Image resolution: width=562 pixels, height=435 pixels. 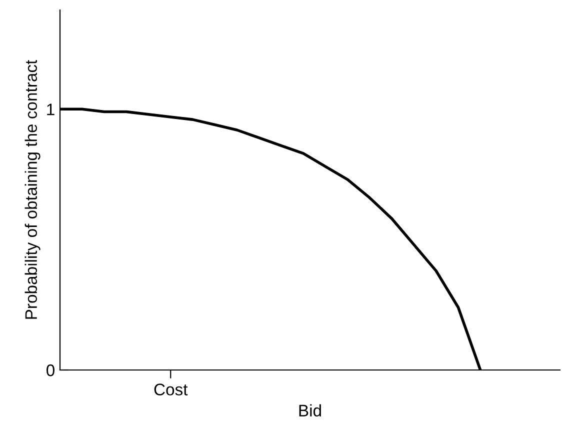 What do you see at coordinates (310, 410) in the screenshot?
I see `x-axis-title: Bid` at bounding box center [310, 410].